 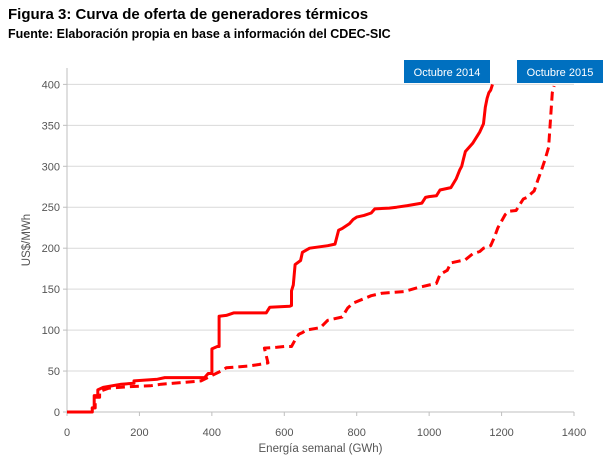 I want to click on y-tick-label: 300, so click(x=51, y=167).